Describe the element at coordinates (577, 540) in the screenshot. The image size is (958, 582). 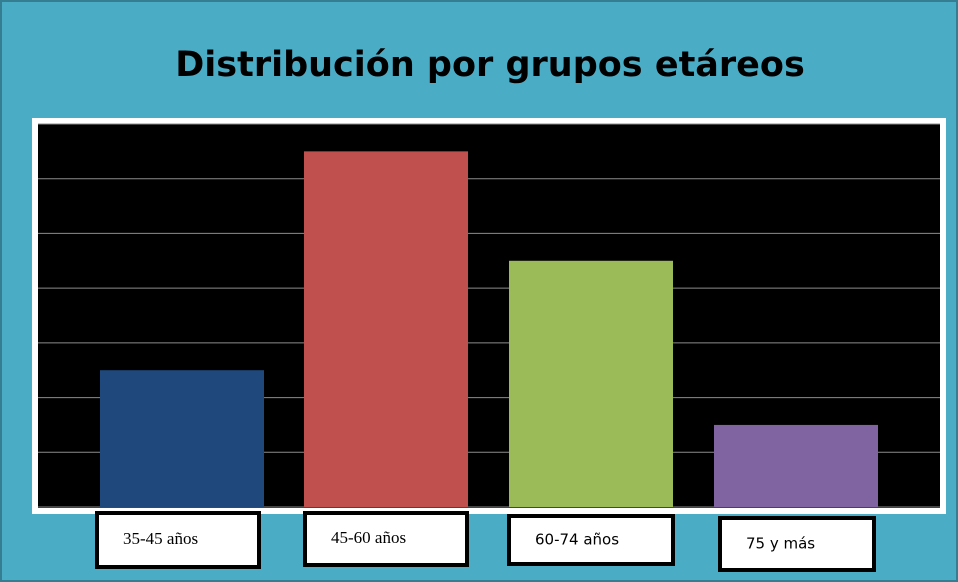
I see `x-tick-label: 60-74 años` at that location.